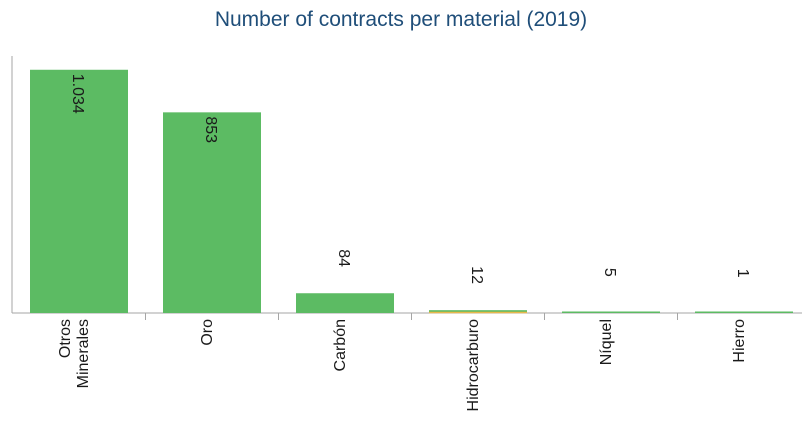 The width and height of the screenshot is (802, 436). Describe the element at coordinates (476, 275) in the screenshot. I see `data-label-3: 12` at that location.